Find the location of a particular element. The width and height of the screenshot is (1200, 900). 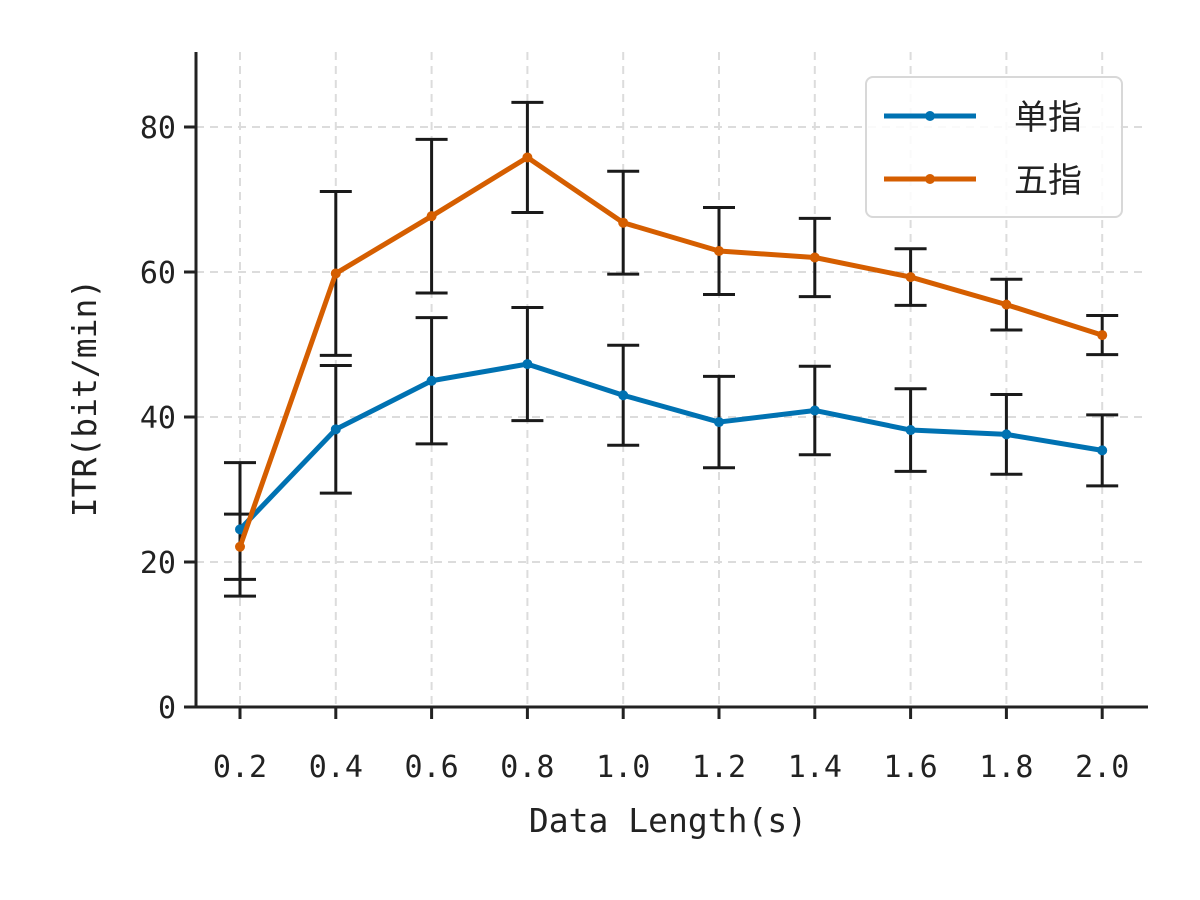

x-tick-label: 0.4 is located at coordinates (336, 767).